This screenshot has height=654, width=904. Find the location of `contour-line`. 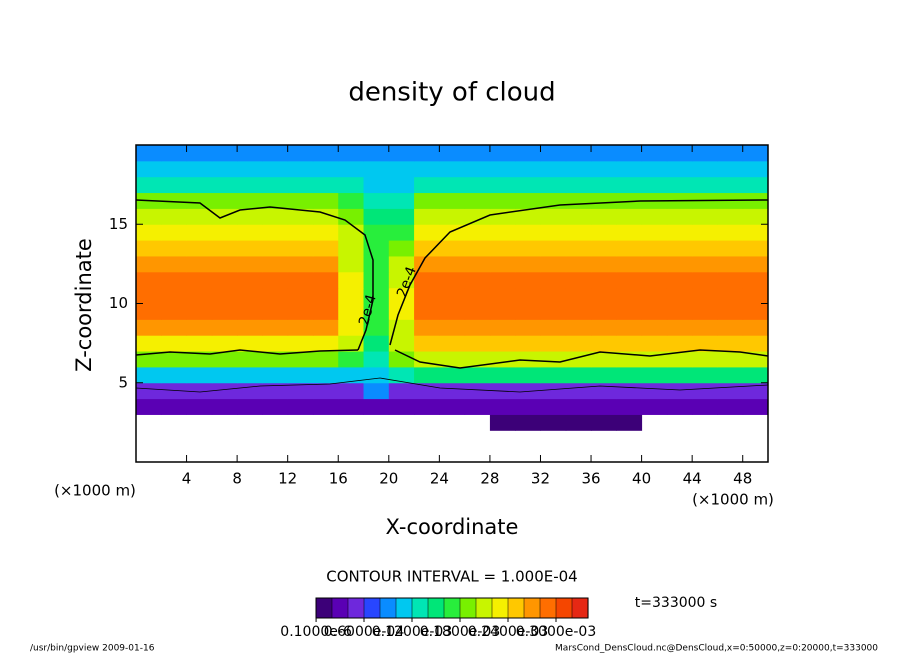

contour-line is located at coordinates (247, 352).